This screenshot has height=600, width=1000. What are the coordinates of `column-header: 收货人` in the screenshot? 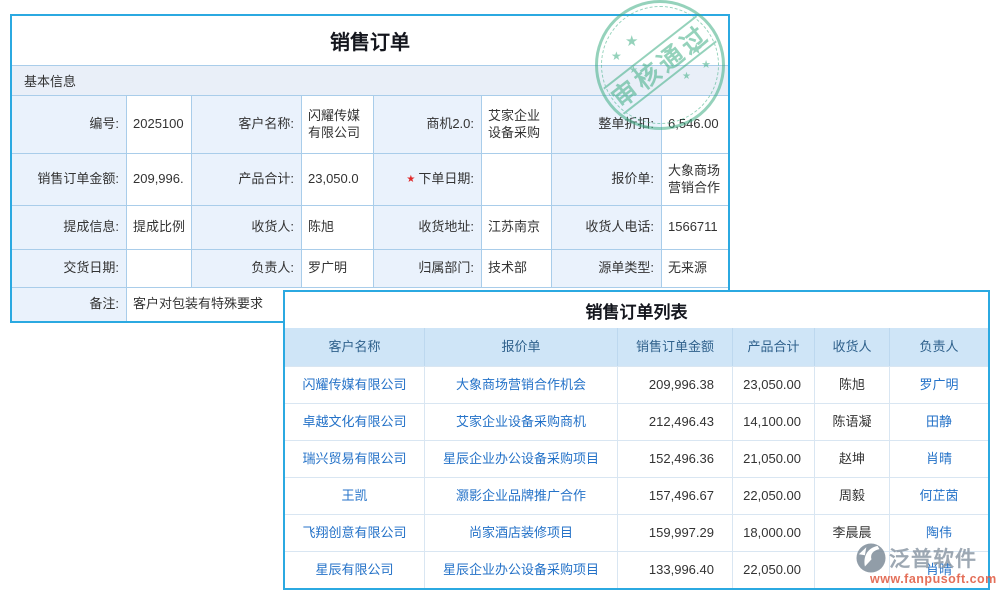 It's located at (852, 347).